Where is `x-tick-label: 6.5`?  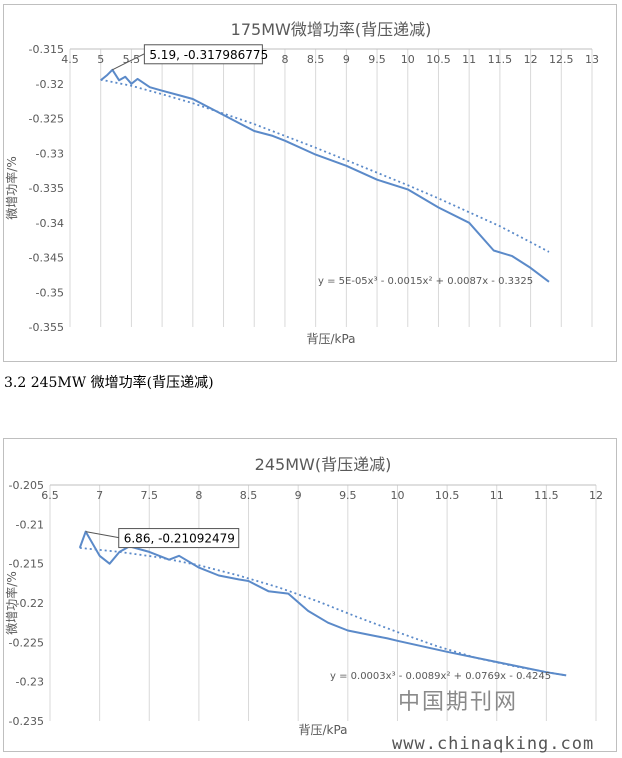
x-tick-label: 6.5 is located at coordinates (50, 495).